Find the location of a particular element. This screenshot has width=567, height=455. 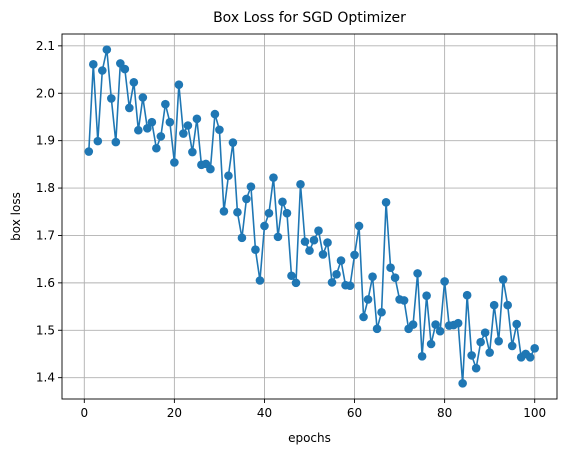

x-tick-label: 0 is located at coordinates (84, 413).